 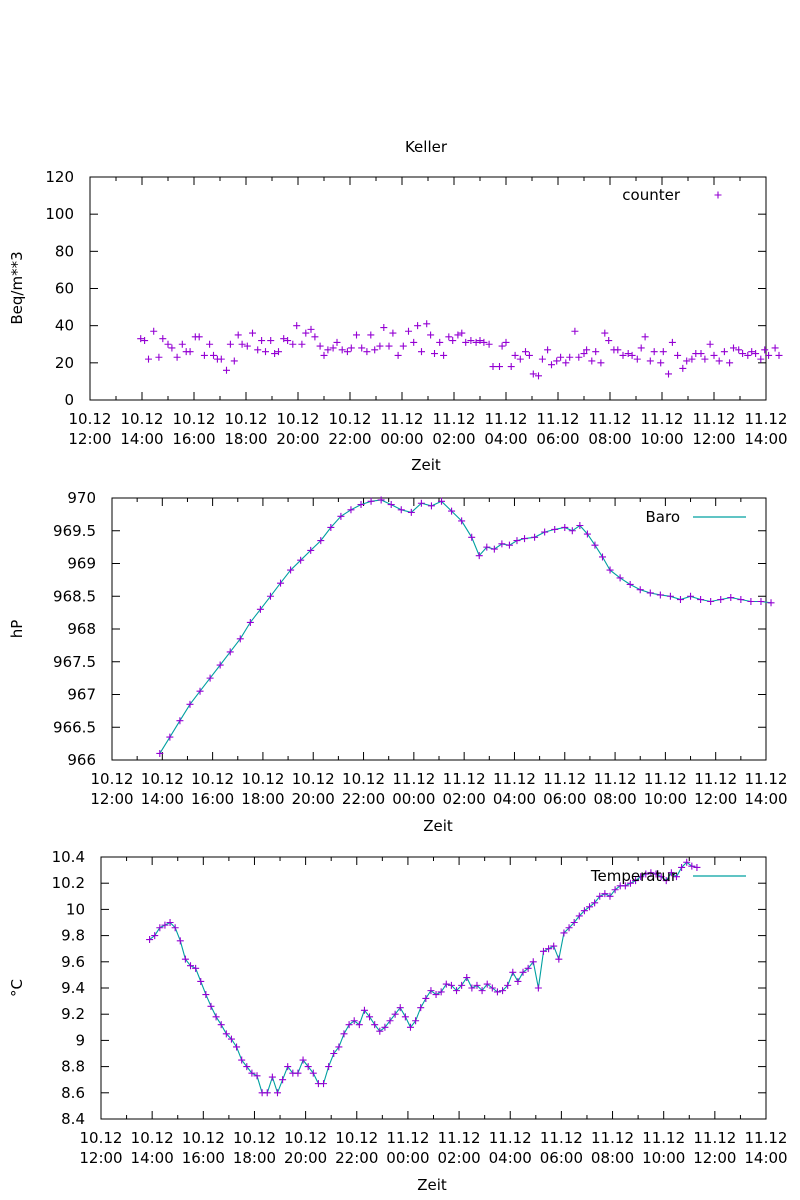 I want to click on chart-temperatur-legend: Temperatur, so click(x=668, y=876).